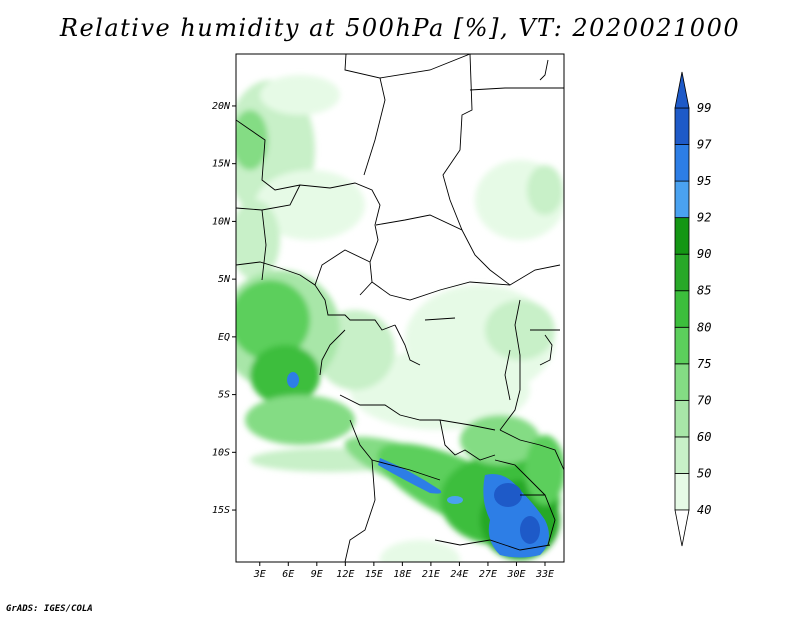  Describe the element at coordinates (704, 510) in the screenshot. I see `colorbar-label: 40` at that location.